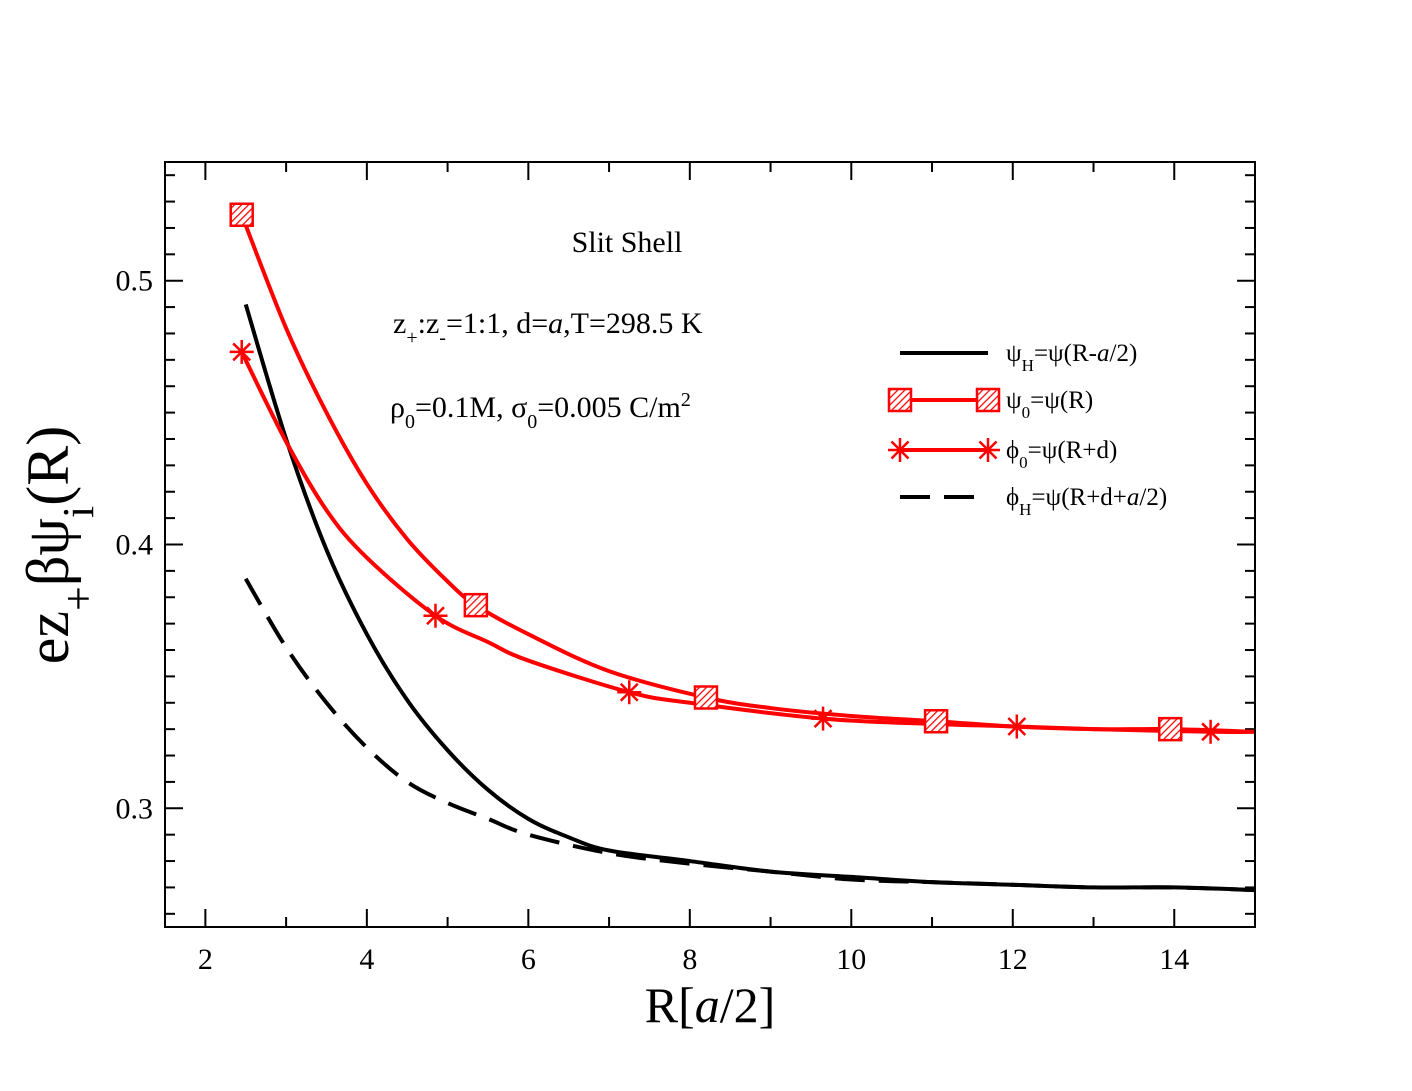  I want to click on legend-label-psiH: ψH=ψ(R-a/2), so click(1071, 357).